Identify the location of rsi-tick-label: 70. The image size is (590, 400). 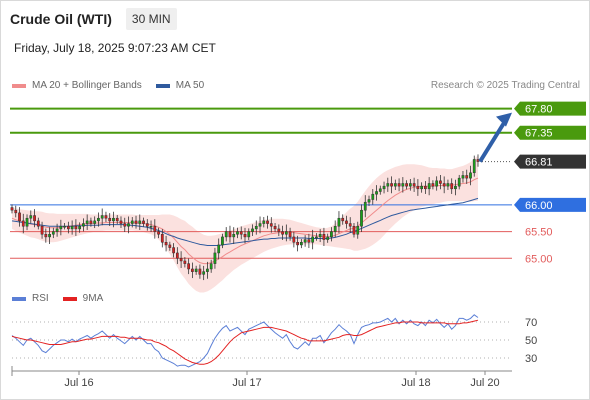
(531, 323).